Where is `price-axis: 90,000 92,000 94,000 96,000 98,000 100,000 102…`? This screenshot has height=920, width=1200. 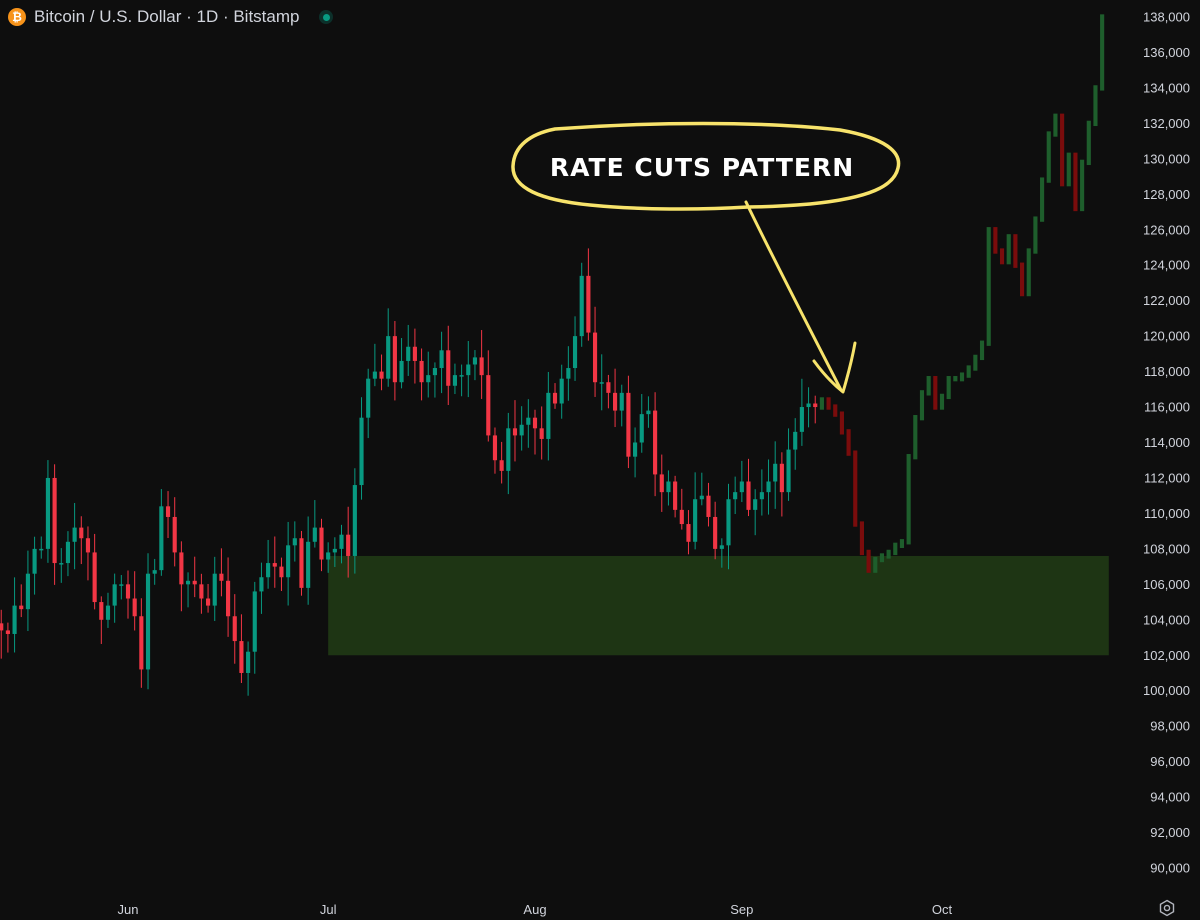 price-axis: 90,000 92,000 94,000 96,000 98,000 100,000 102… is located at coordinates (1166, 443).